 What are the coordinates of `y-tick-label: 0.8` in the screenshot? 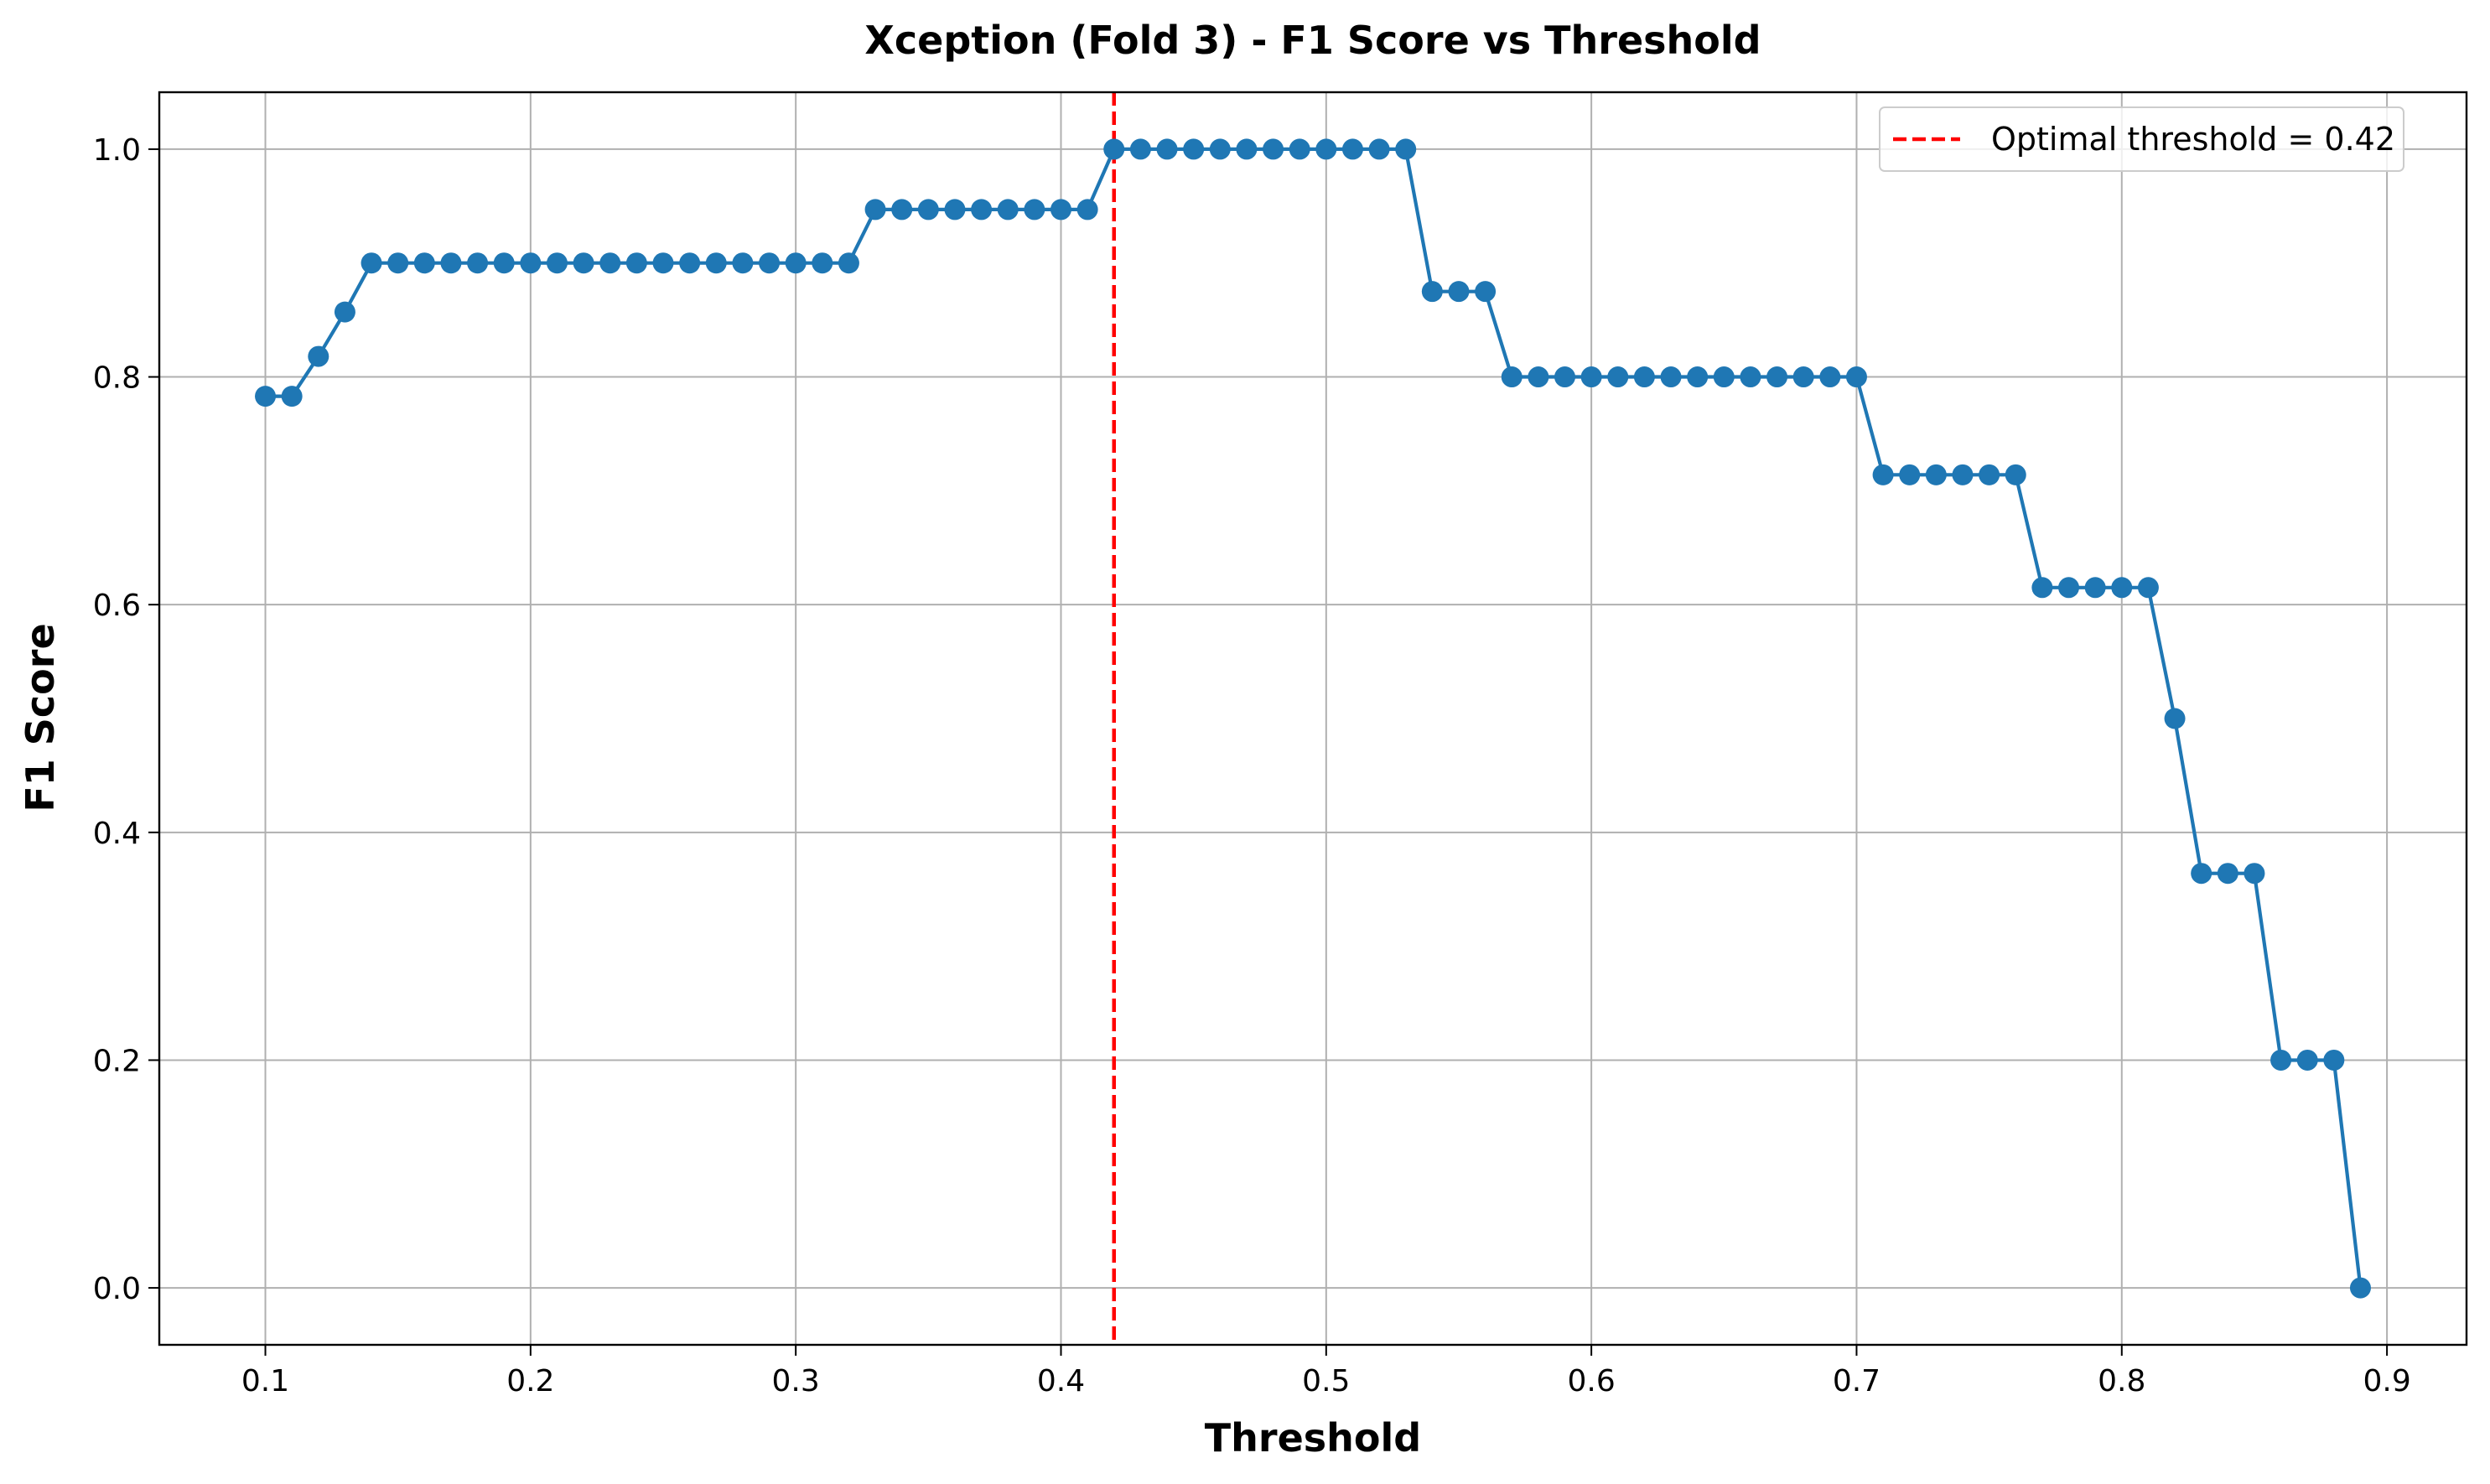 It's located at (117, 378).